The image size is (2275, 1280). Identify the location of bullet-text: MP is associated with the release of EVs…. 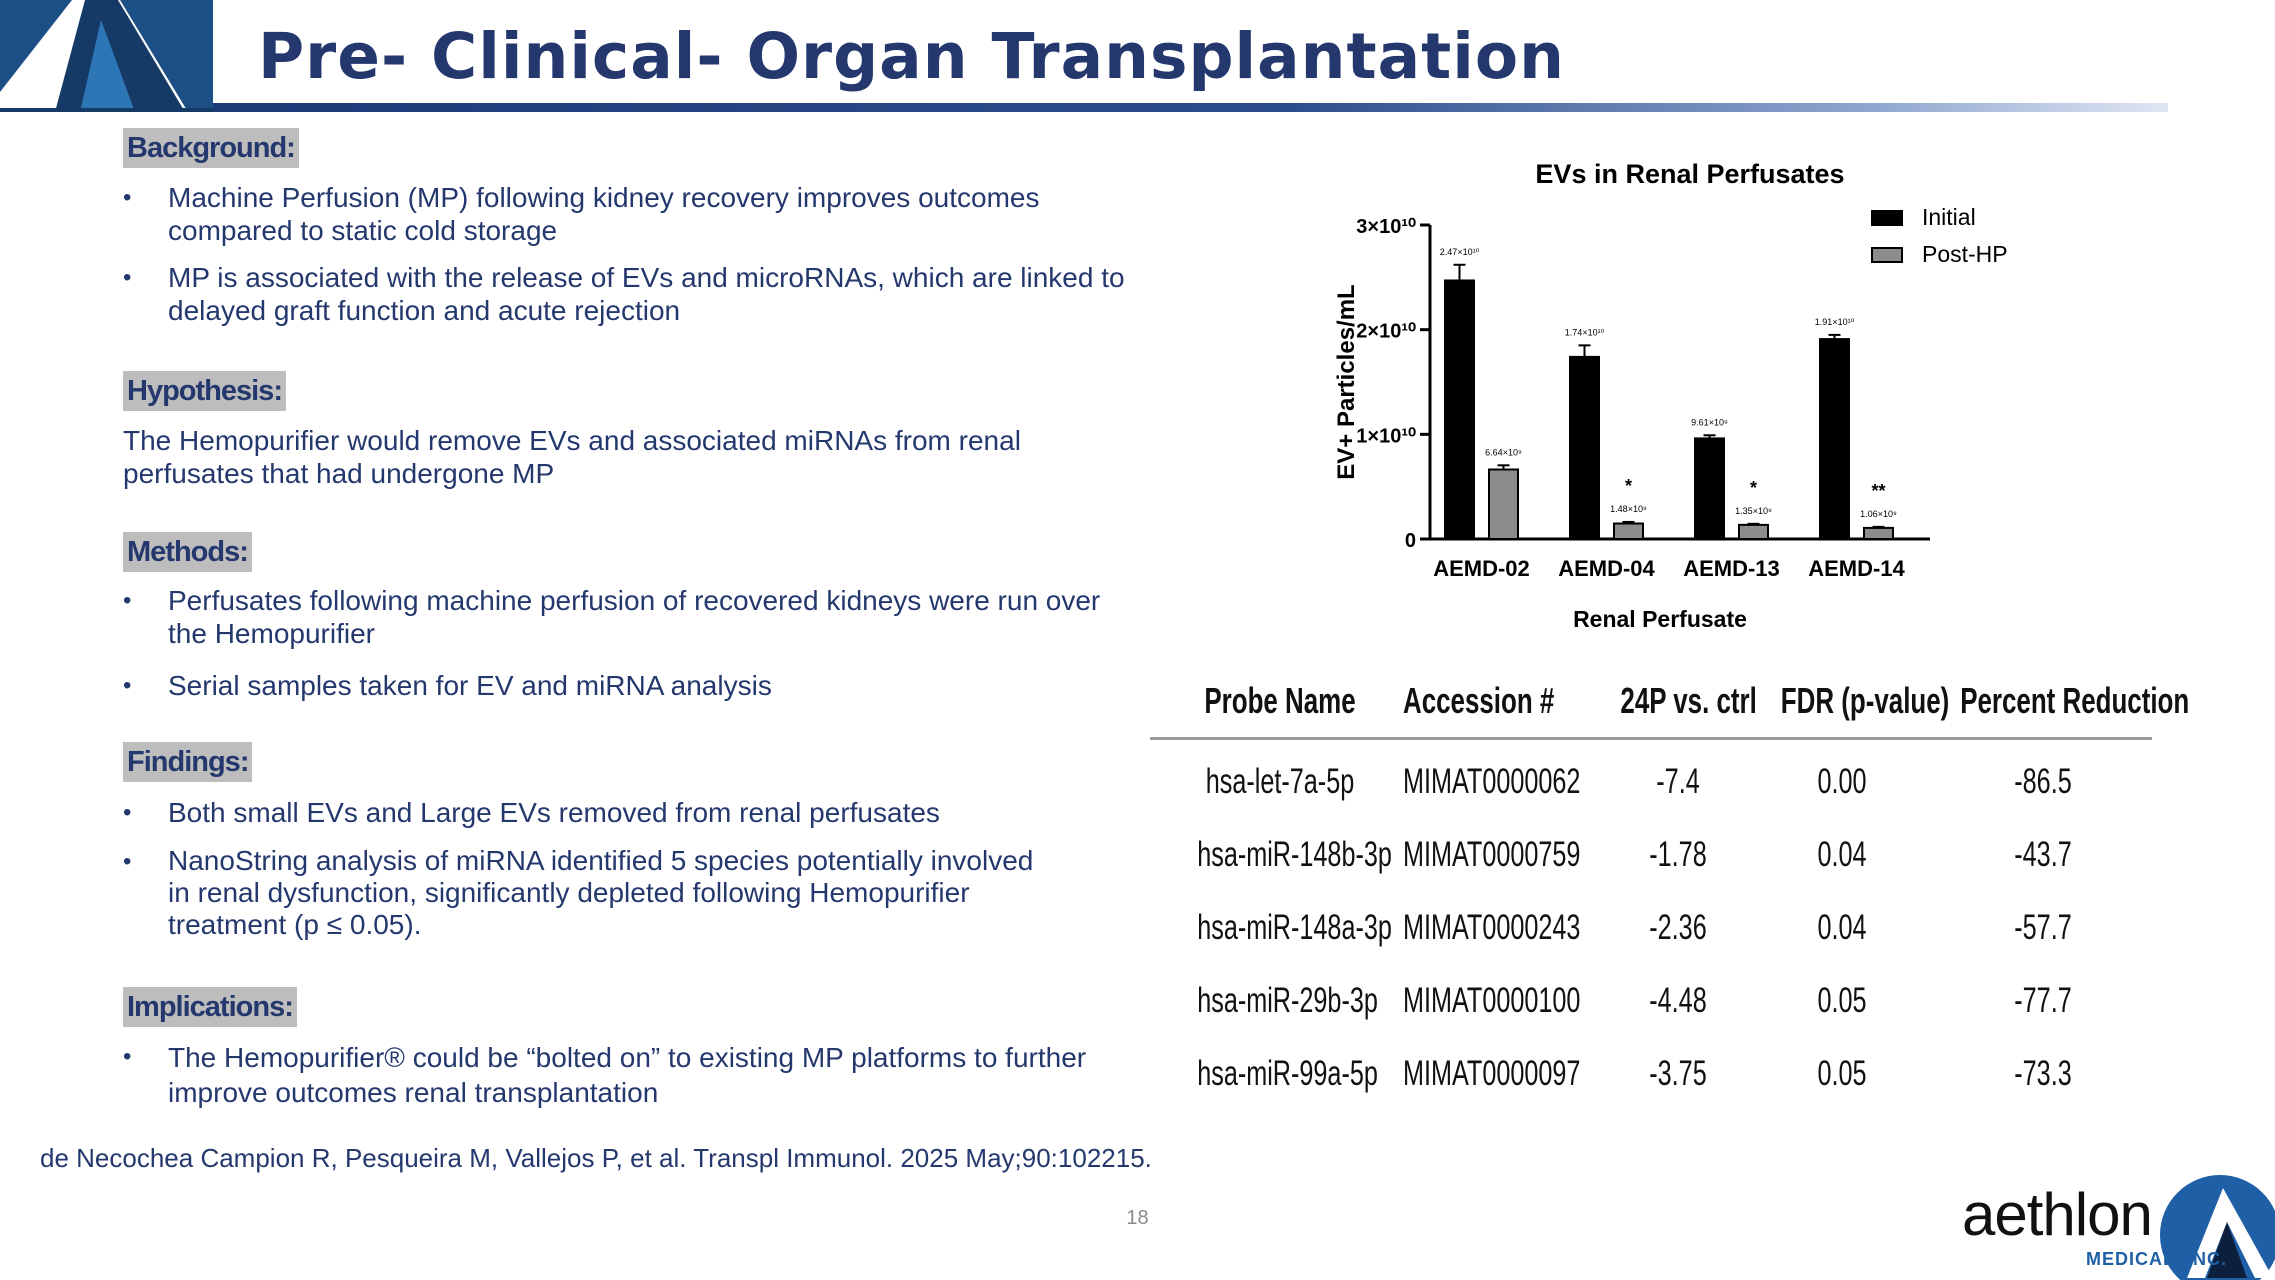
(646, 294).